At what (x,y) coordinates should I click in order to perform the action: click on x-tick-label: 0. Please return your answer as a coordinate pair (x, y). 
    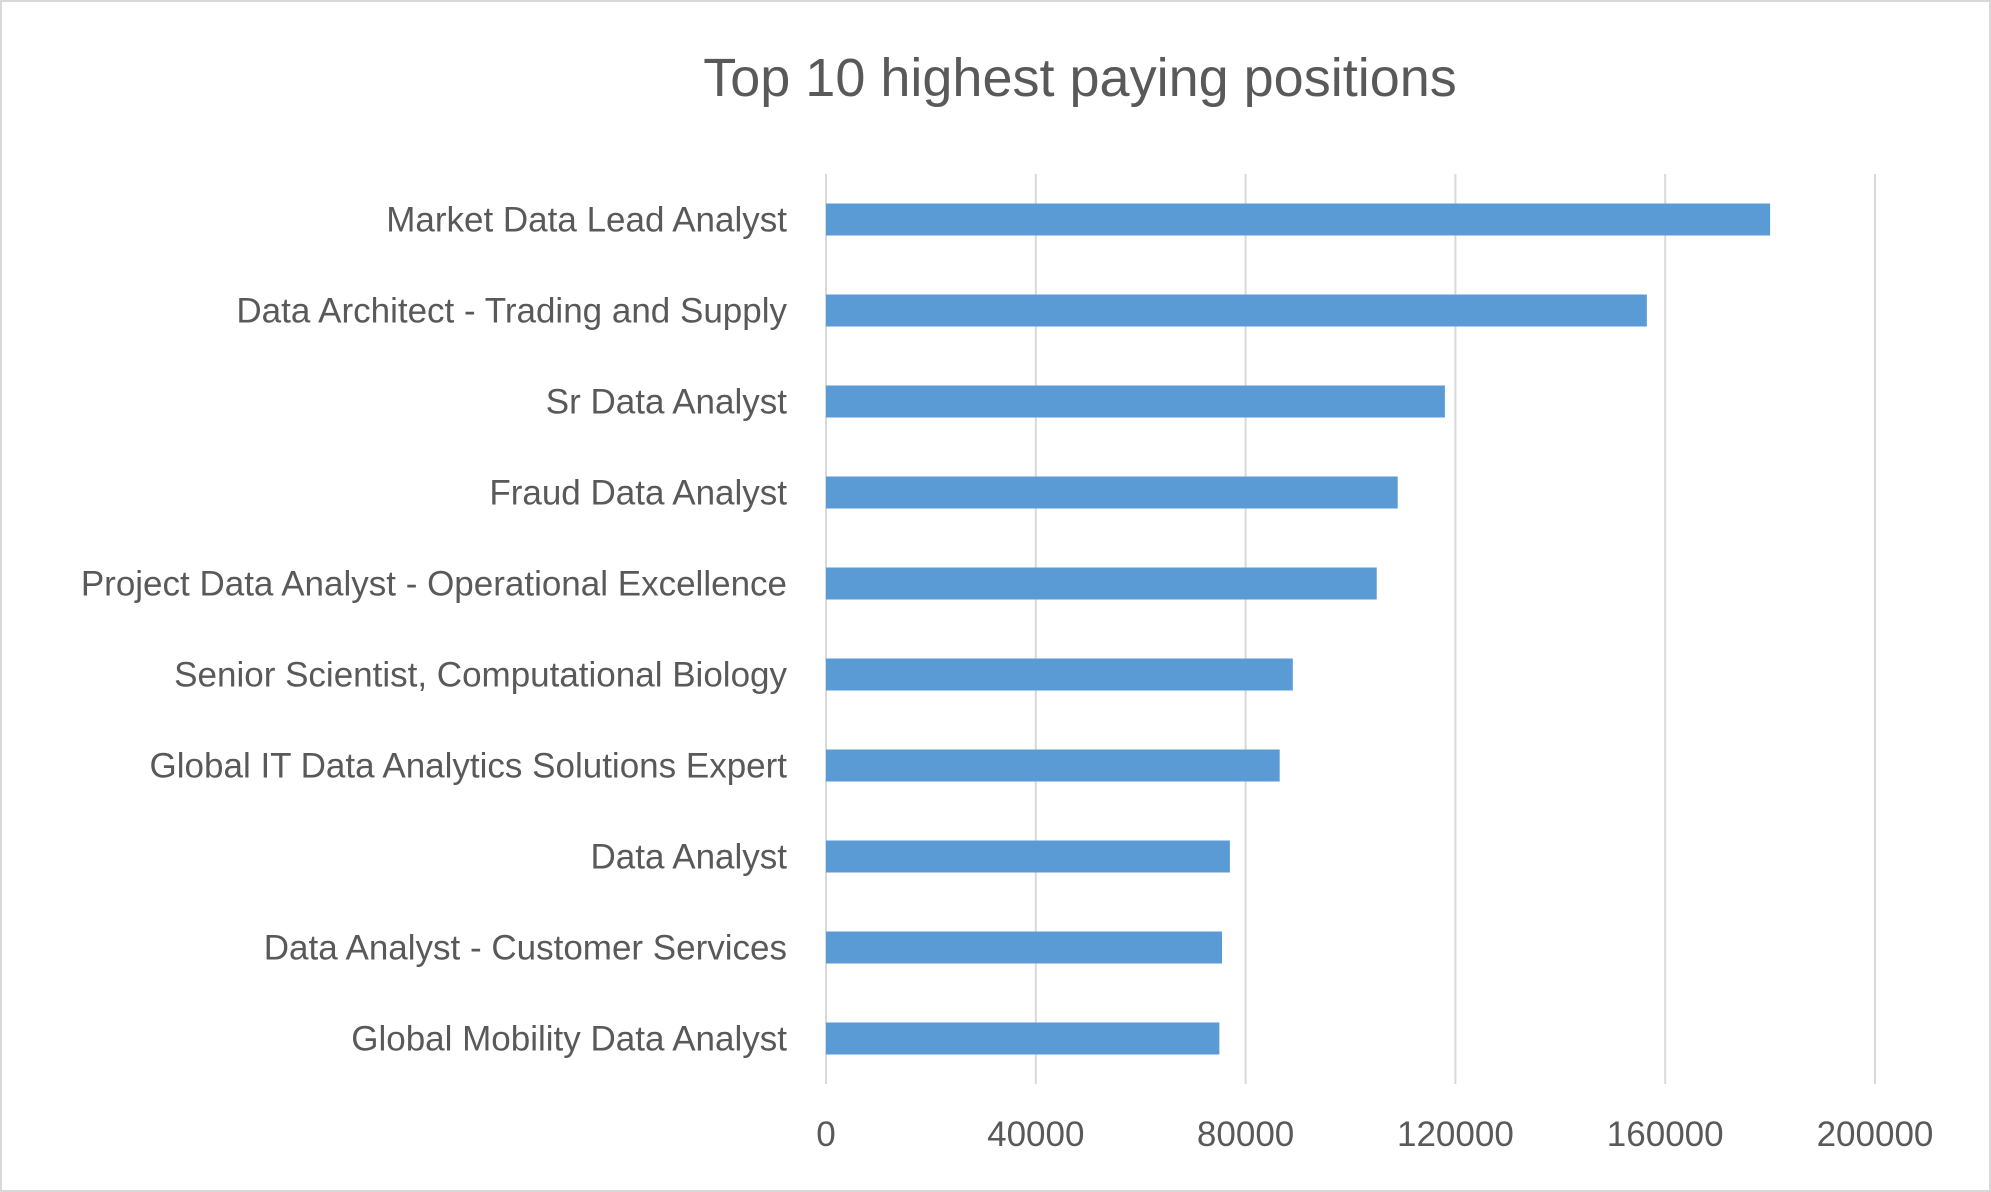
    Looking at the image, I should click on (825, 1134).